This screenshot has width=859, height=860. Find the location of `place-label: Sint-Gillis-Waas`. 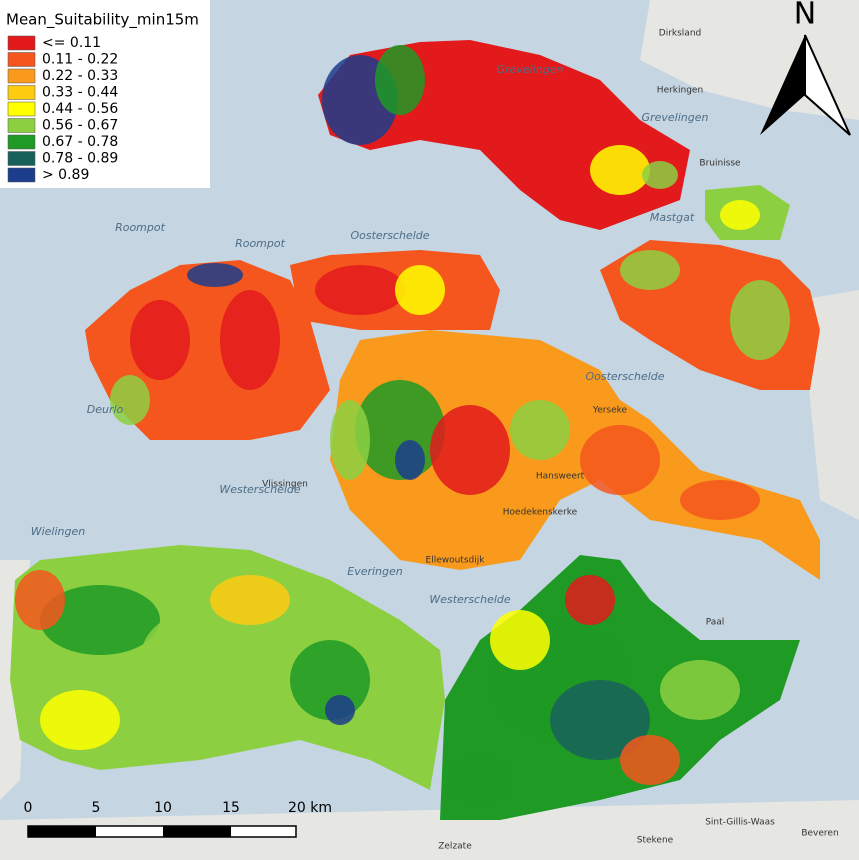

place-label: Sint-Gillis-Waas is located at coordinates (740, 823).